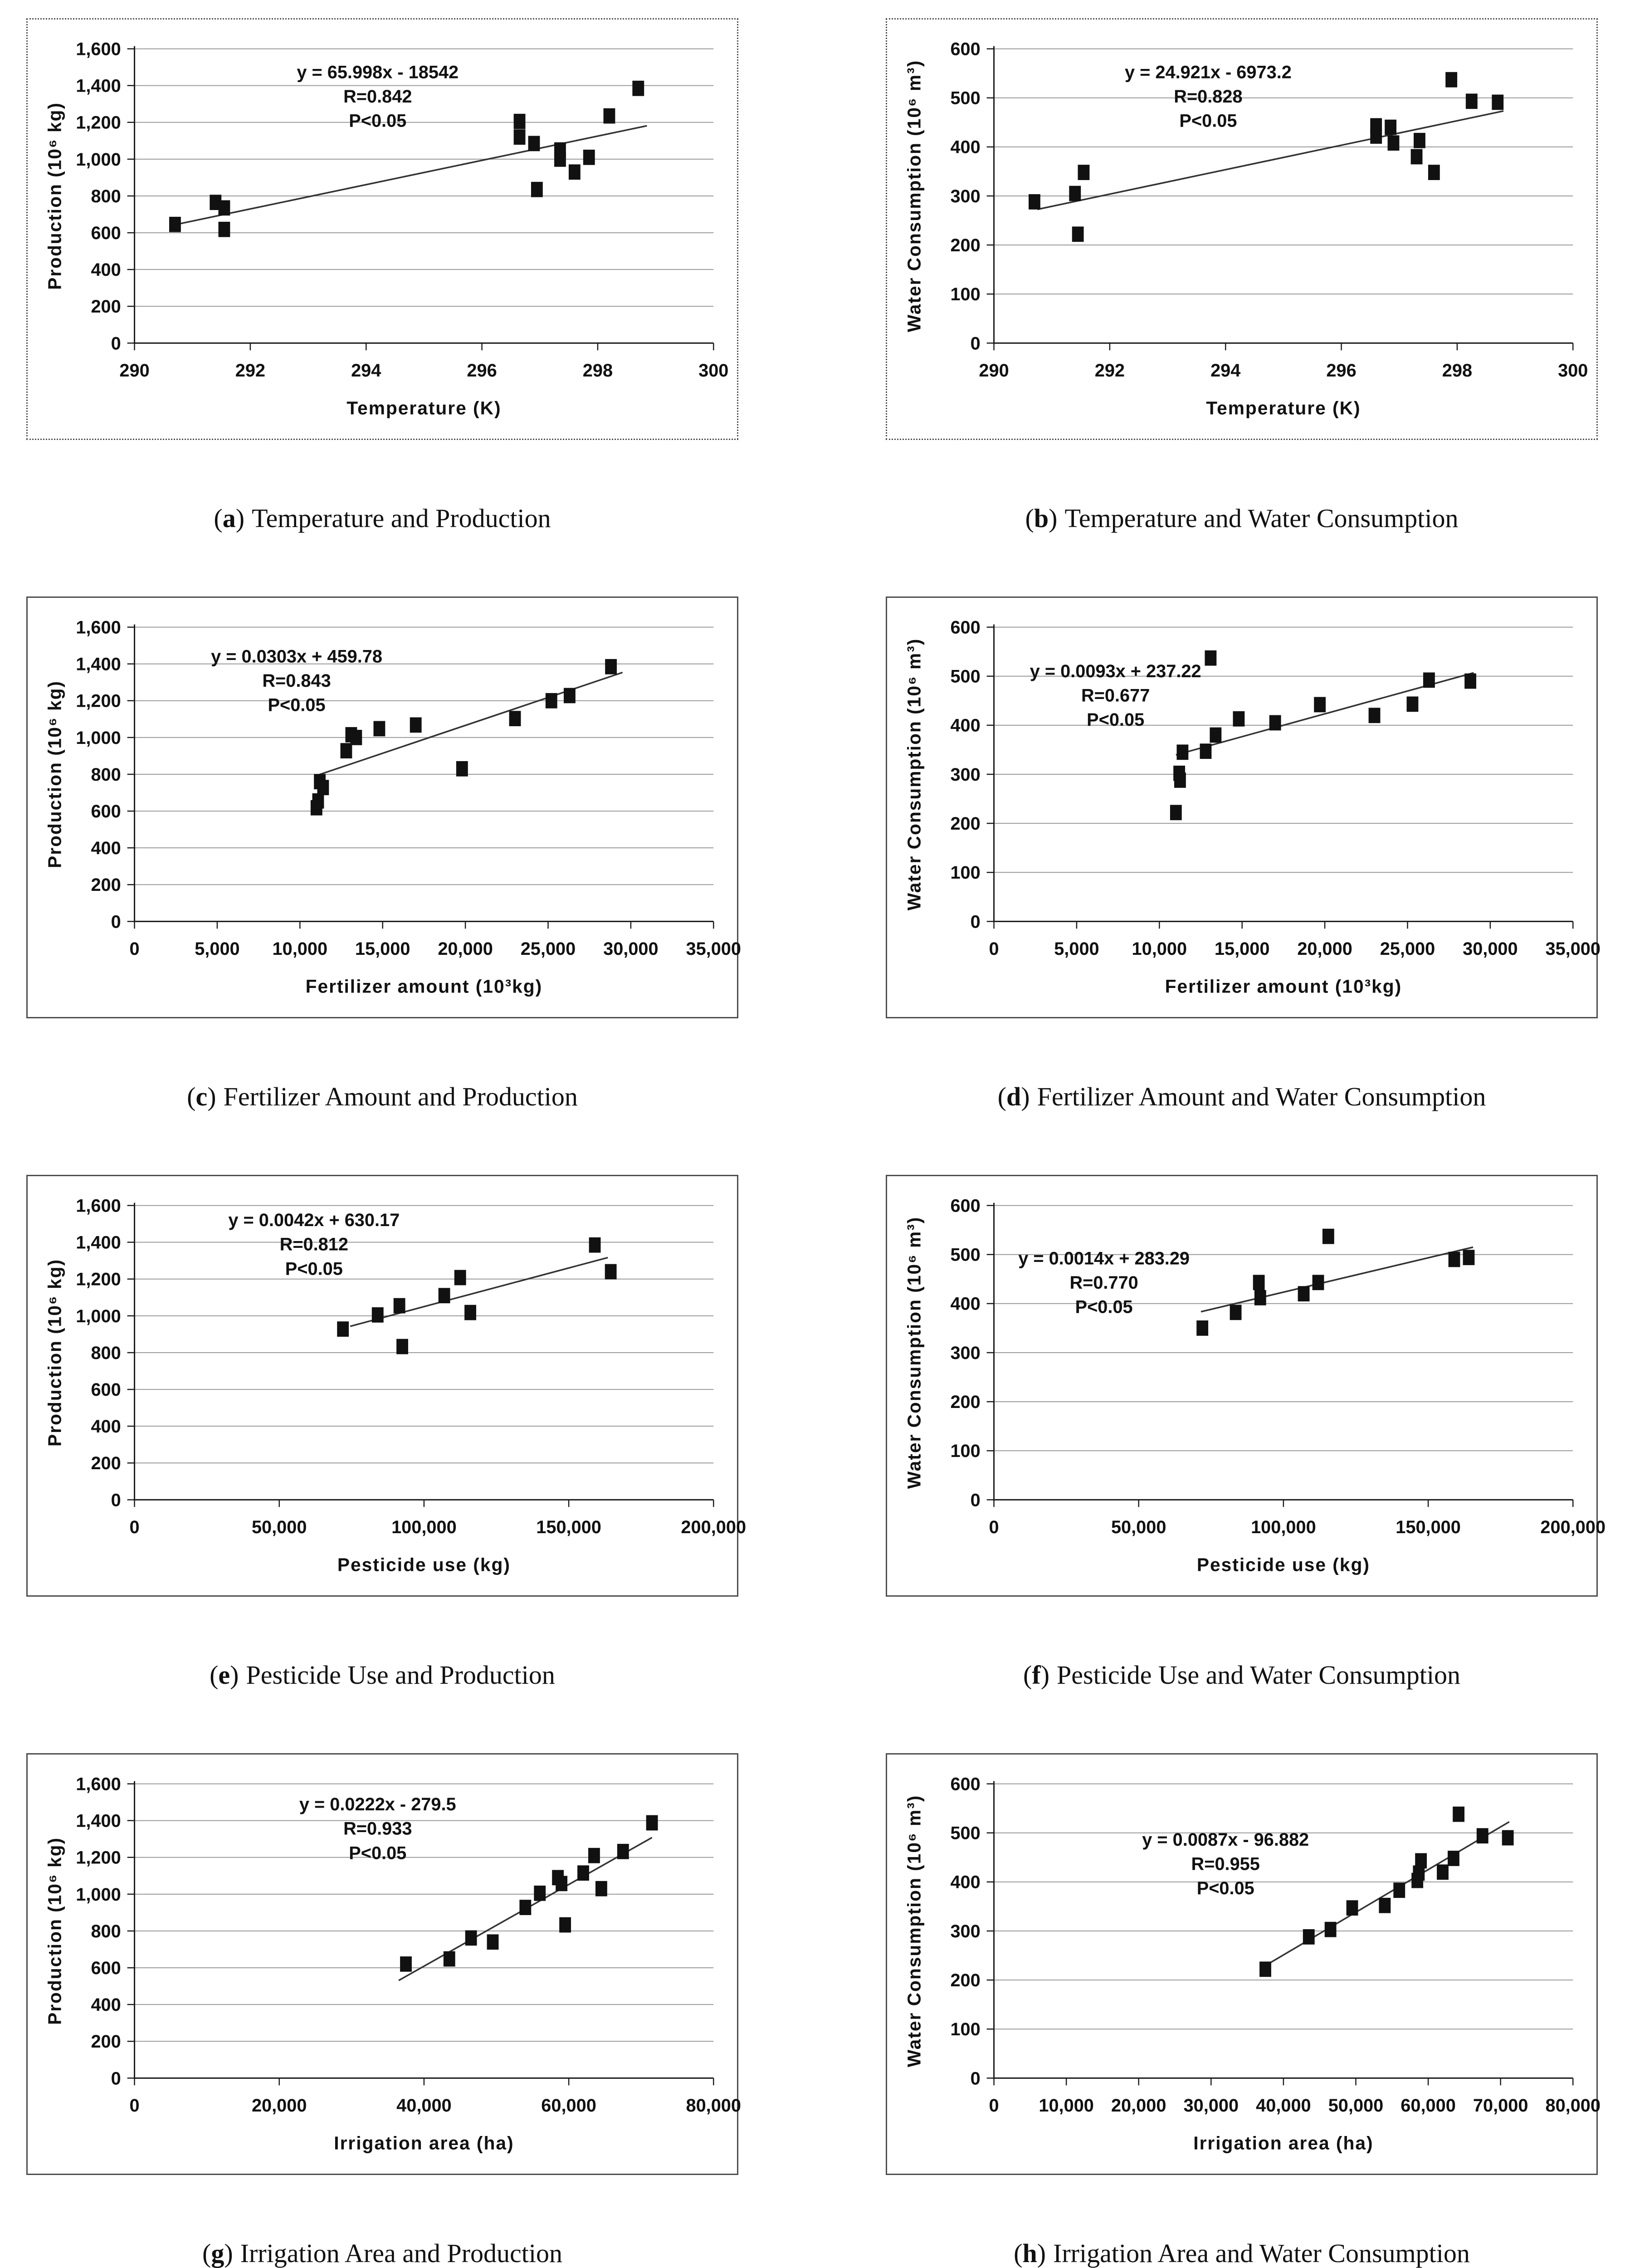 The height and width of the screenshot is (2268, 1625). Describe the element at coordinates (106, 1968) in the screenshot. I see `y-tick-label: 600` at that location.